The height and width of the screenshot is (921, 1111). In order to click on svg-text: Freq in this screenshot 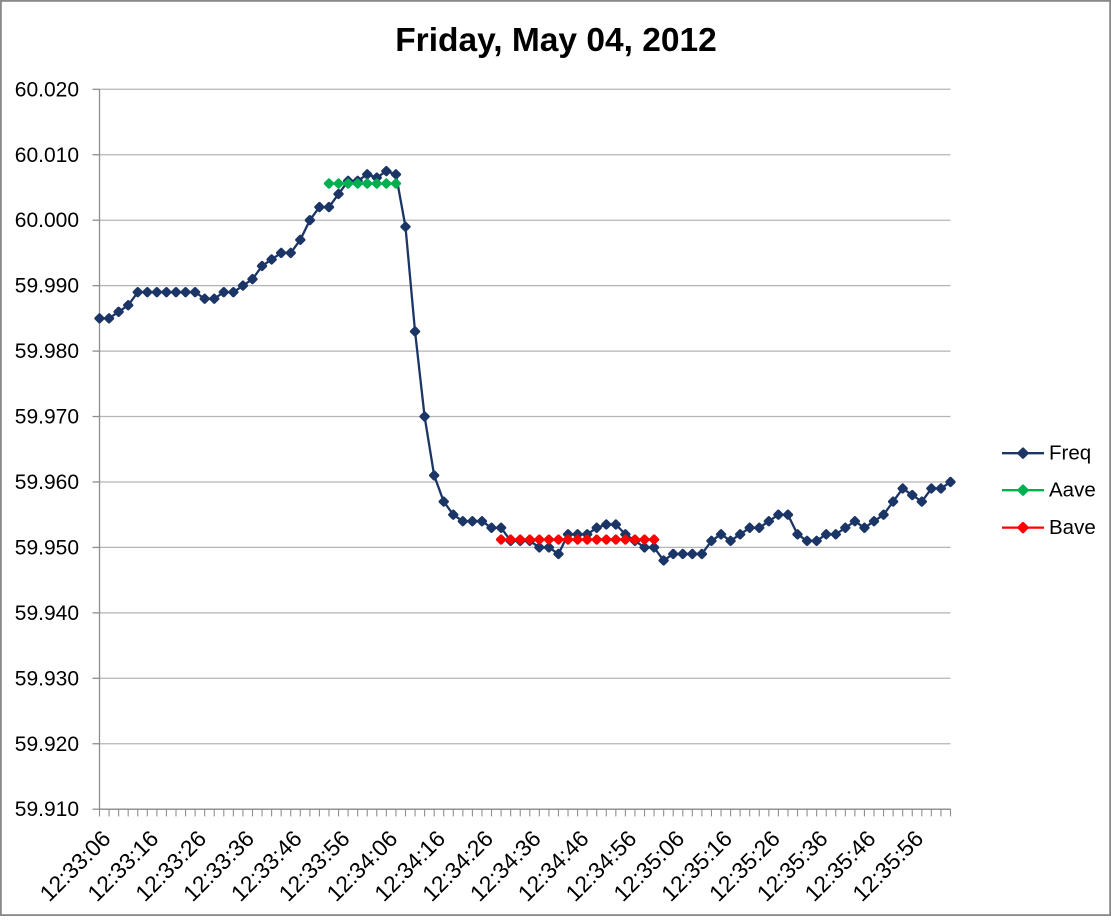, I will do `click(1070, 453)`.